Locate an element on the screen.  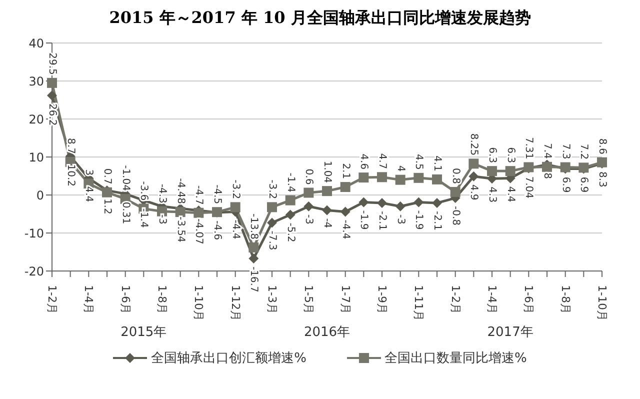
data-label: 10.2 is located at coordinates (70, 175).